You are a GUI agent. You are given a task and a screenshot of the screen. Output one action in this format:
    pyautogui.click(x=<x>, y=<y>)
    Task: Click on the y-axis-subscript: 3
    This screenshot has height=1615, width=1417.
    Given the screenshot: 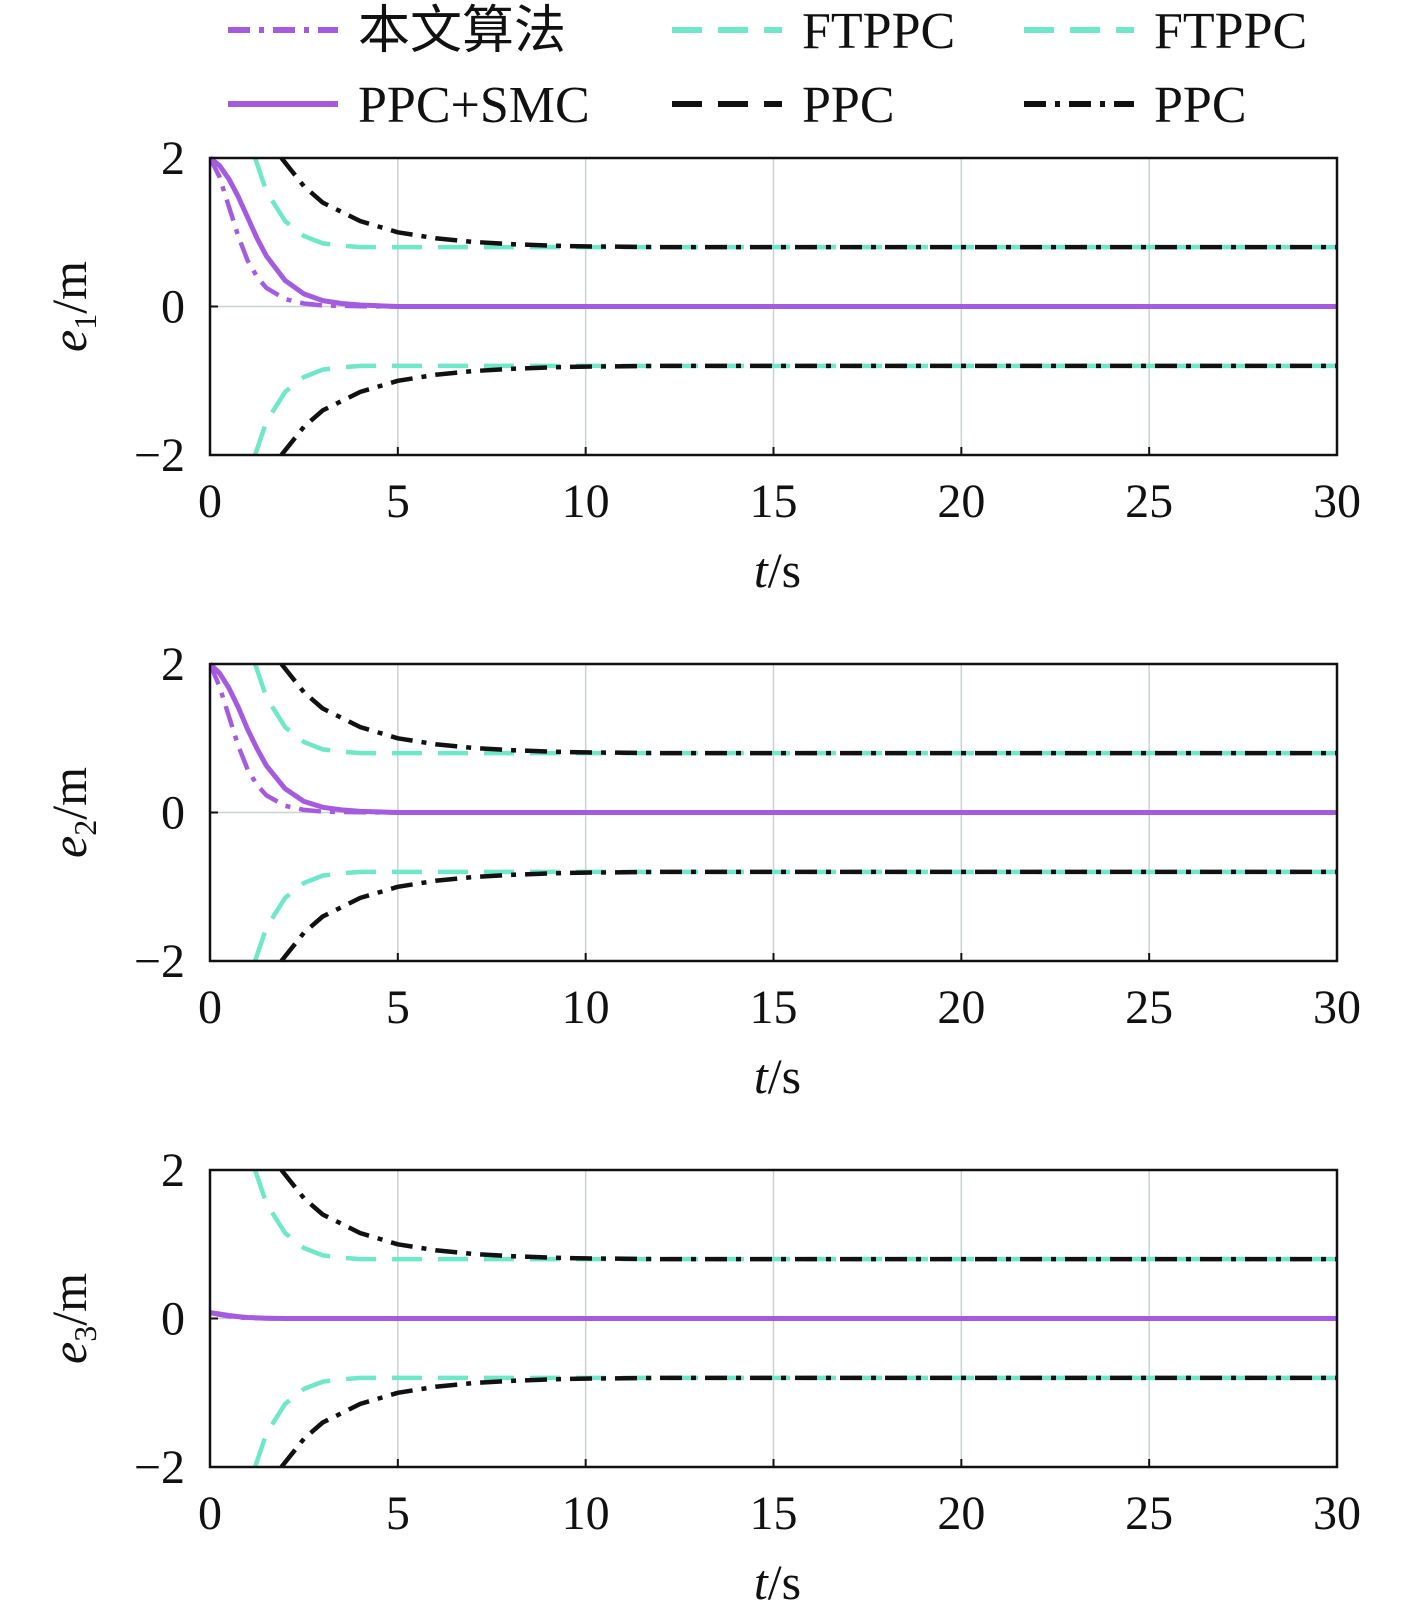 What is the action you would take?
    pyautogui.click(x=85, y=1334)
    